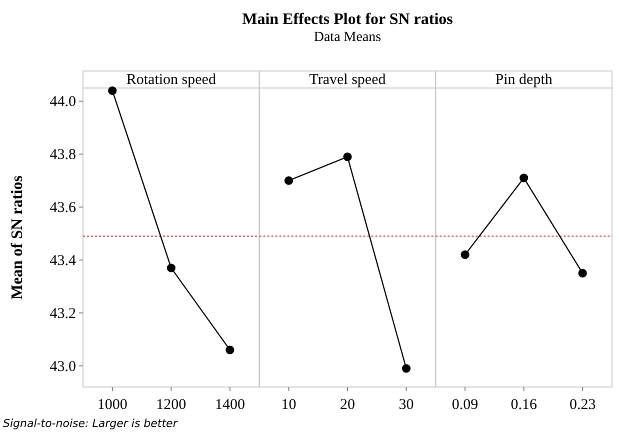 This screenshot has height=433, width=619. Describe the element at coordinates (171, 405) in the screenshot. I see `x-tick-label: 1200` at that location.